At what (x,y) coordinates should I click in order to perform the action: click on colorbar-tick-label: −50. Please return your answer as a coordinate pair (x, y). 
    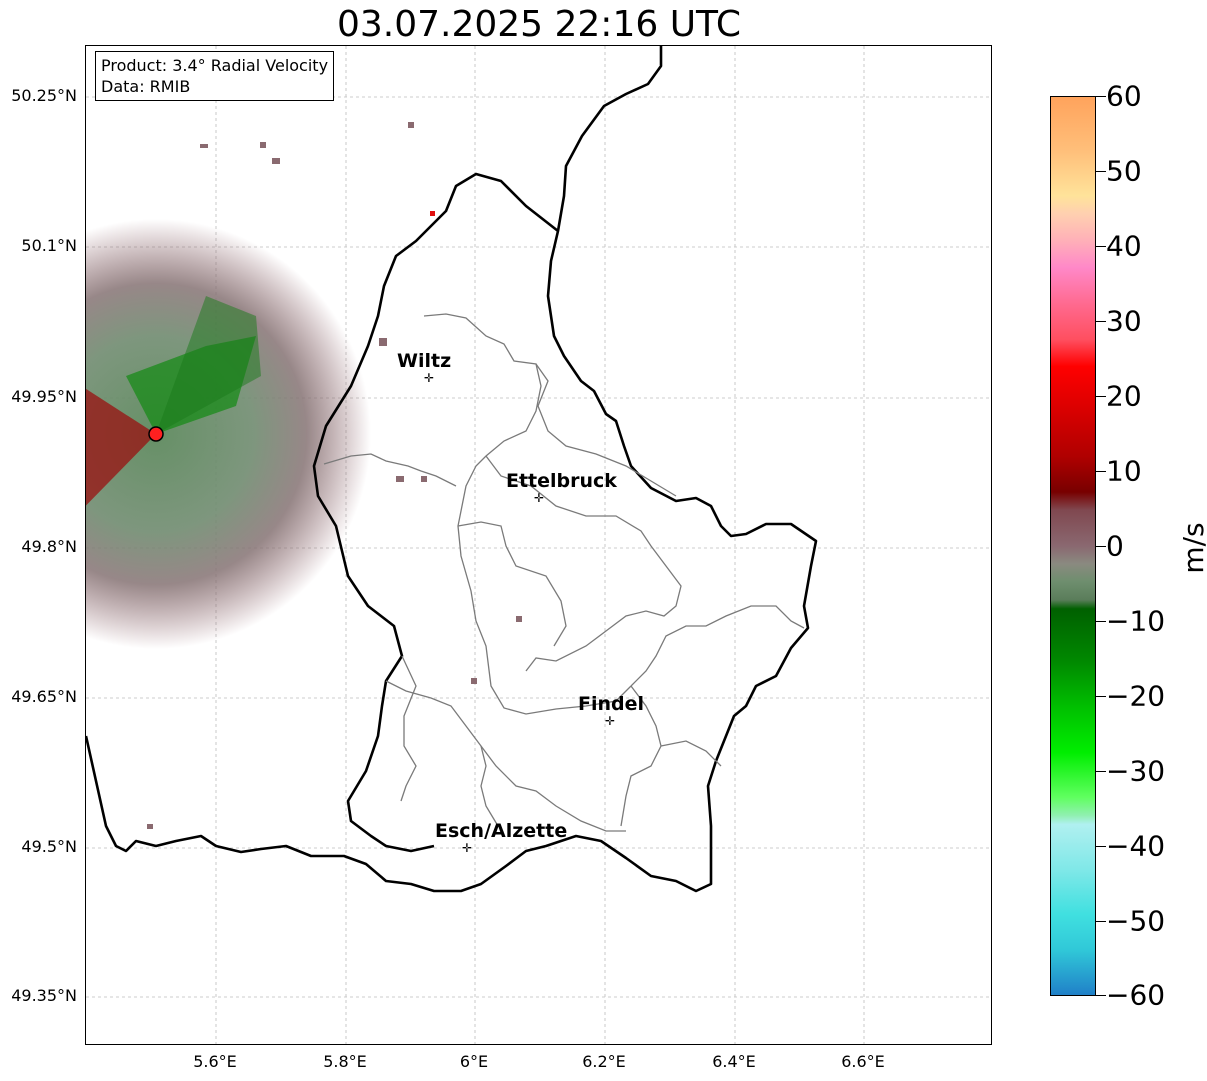
    Looking at the image, I should click on (1136, 921).